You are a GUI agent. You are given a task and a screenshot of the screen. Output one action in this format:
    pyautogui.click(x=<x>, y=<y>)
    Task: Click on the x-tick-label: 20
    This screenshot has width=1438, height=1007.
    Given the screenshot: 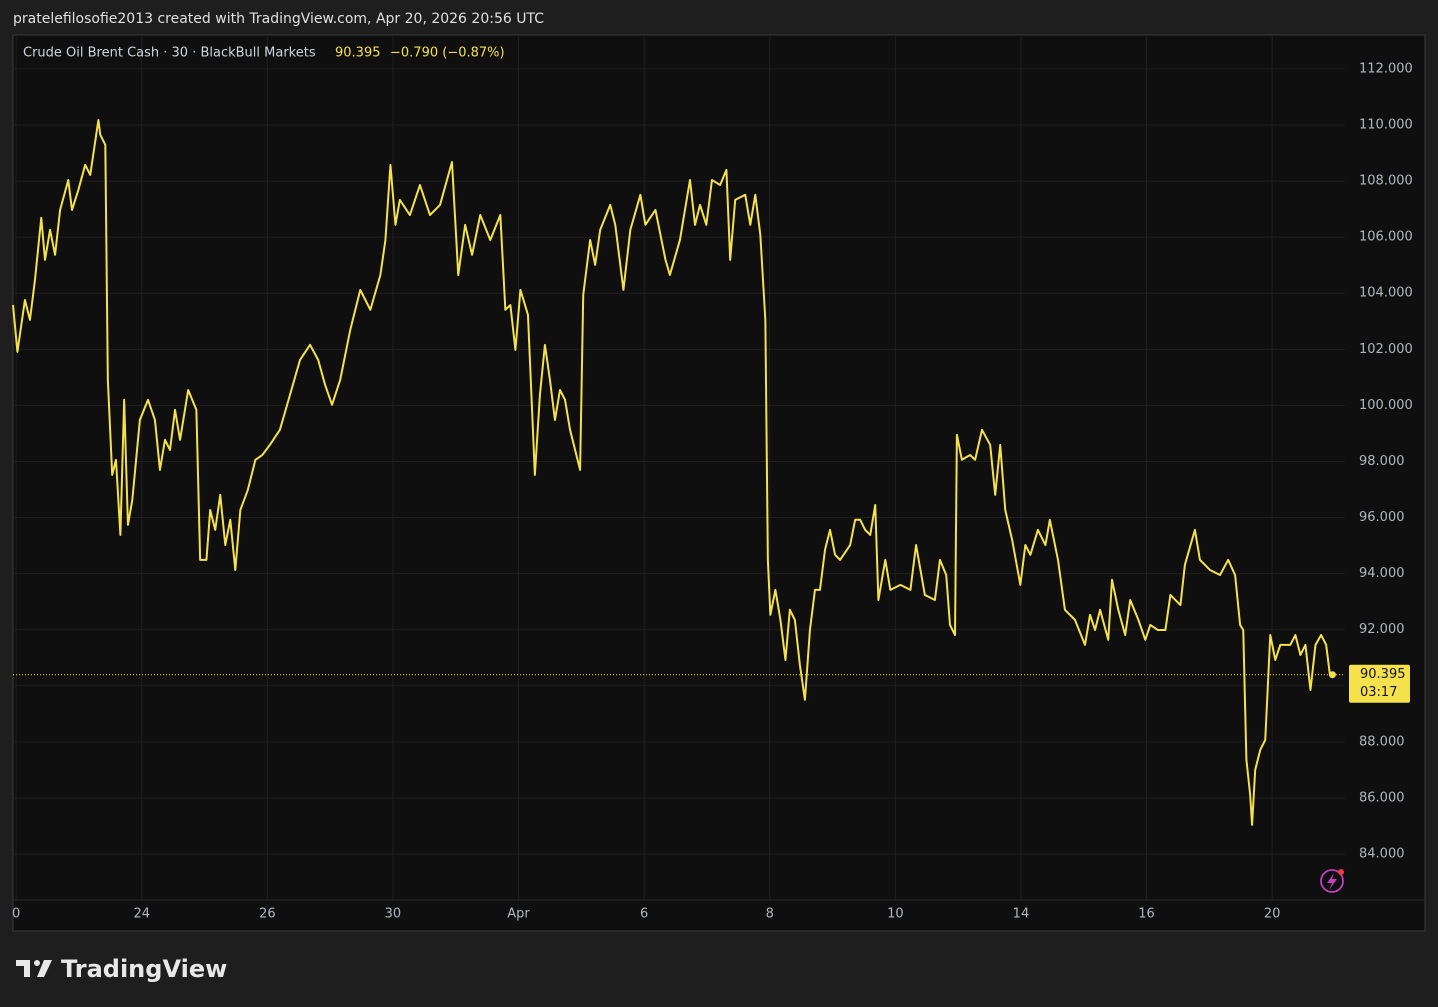 What is the action you would take?
    pyautogui.click(x=1272, y=914)
    